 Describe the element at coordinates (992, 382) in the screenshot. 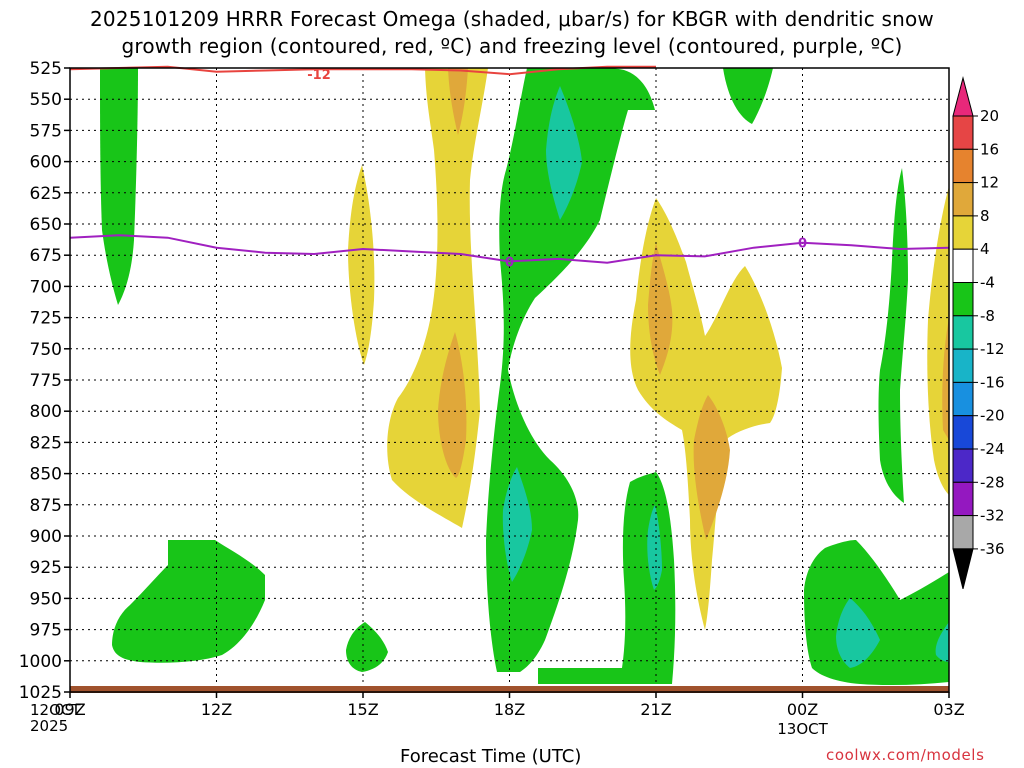

I see `colorbar-label: -16` at that location.